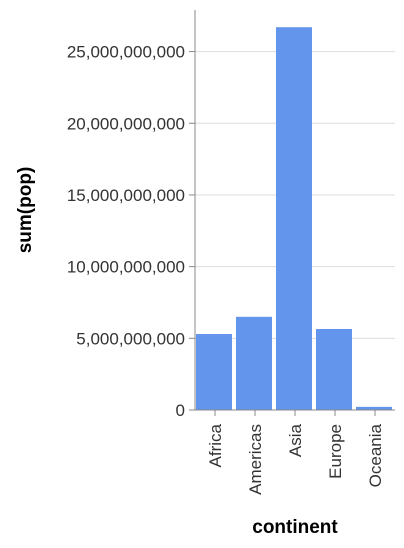  I want to click on y-tick-label: 20,000,000,000, so click(126, 123).